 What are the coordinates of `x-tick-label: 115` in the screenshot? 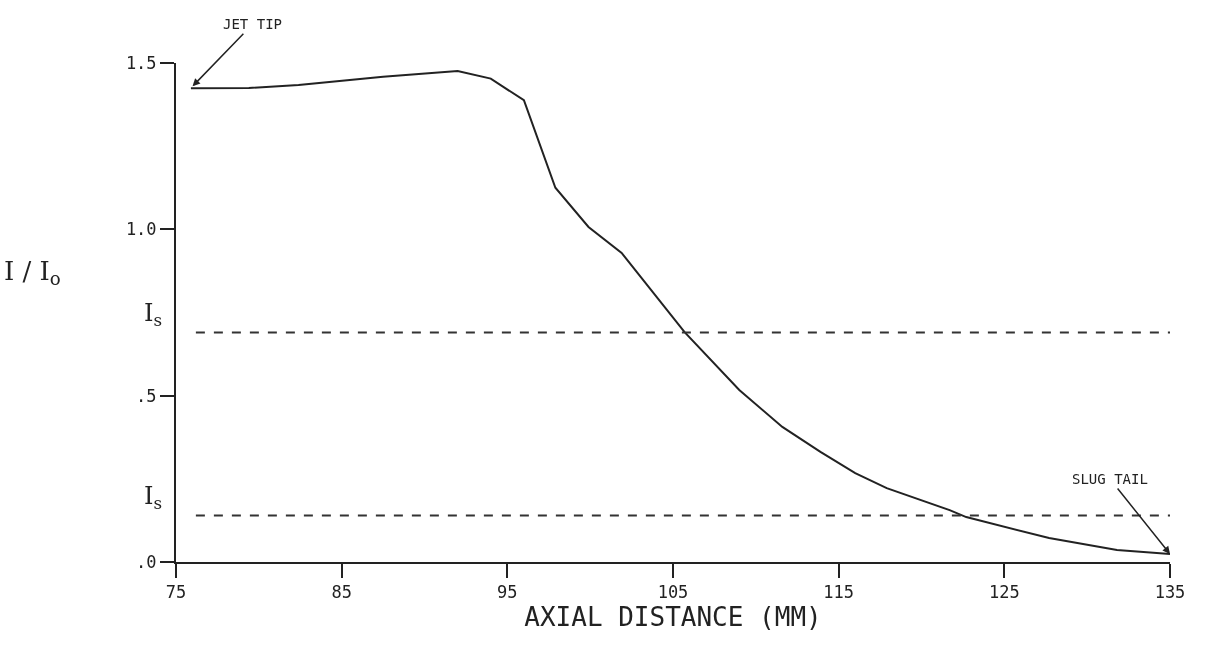 It's located at (839, 592).